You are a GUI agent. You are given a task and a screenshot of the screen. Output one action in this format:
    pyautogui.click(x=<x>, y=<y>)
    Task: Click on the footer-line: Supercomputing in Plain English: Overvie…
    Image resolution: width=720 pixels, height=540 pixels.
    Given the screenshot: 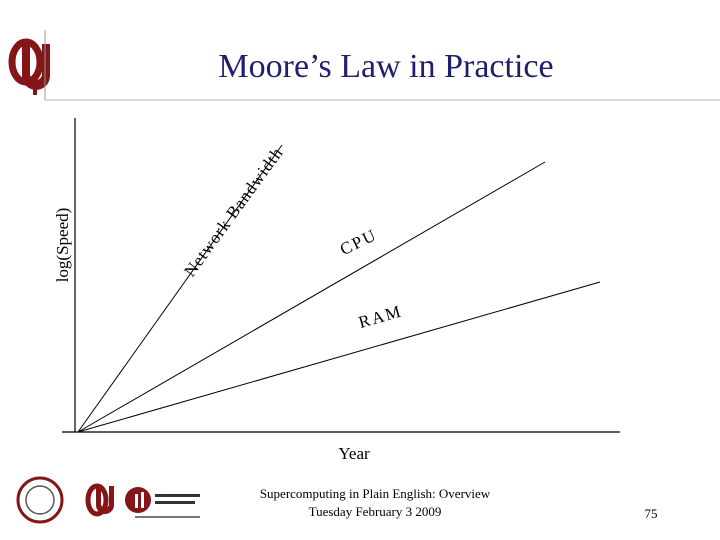 What is the action you would take?
    pyautogui.click(x=375, y=493)
    